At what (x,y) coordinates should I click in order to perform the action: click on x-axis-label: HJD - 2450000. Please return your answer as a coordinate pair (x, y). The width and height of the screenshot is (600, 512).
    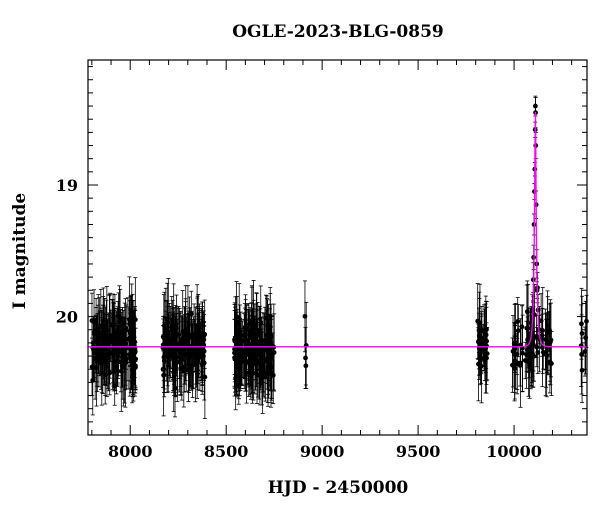
    Looking at the image, I should click on (338, 488).